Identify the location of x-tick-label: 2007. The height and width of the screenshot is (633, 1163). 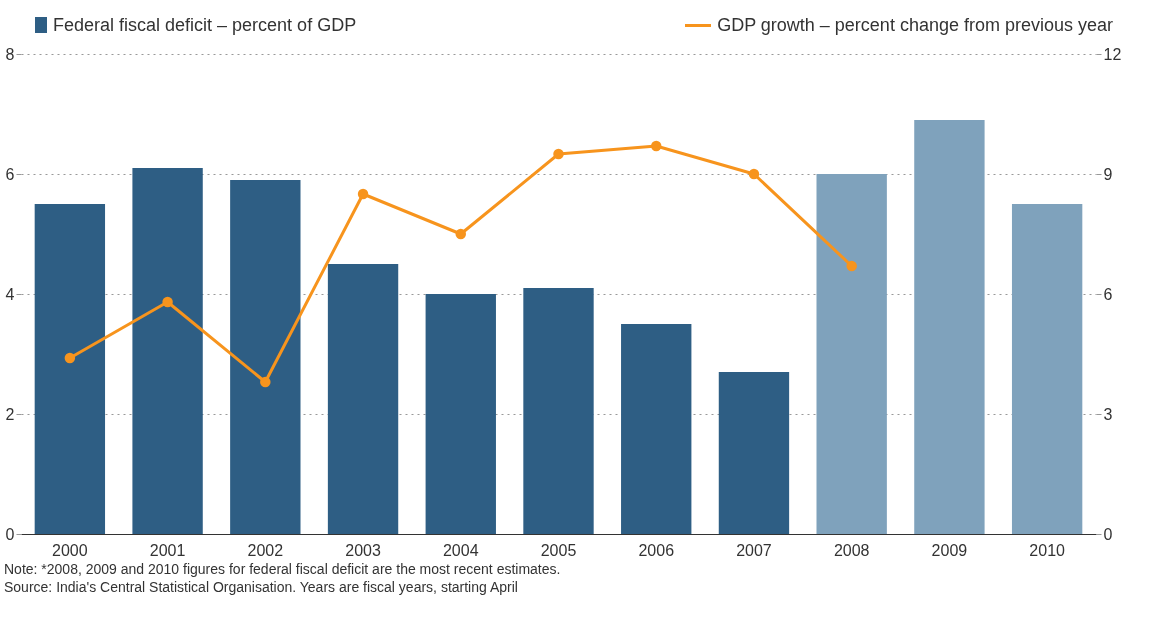
(754, 550).